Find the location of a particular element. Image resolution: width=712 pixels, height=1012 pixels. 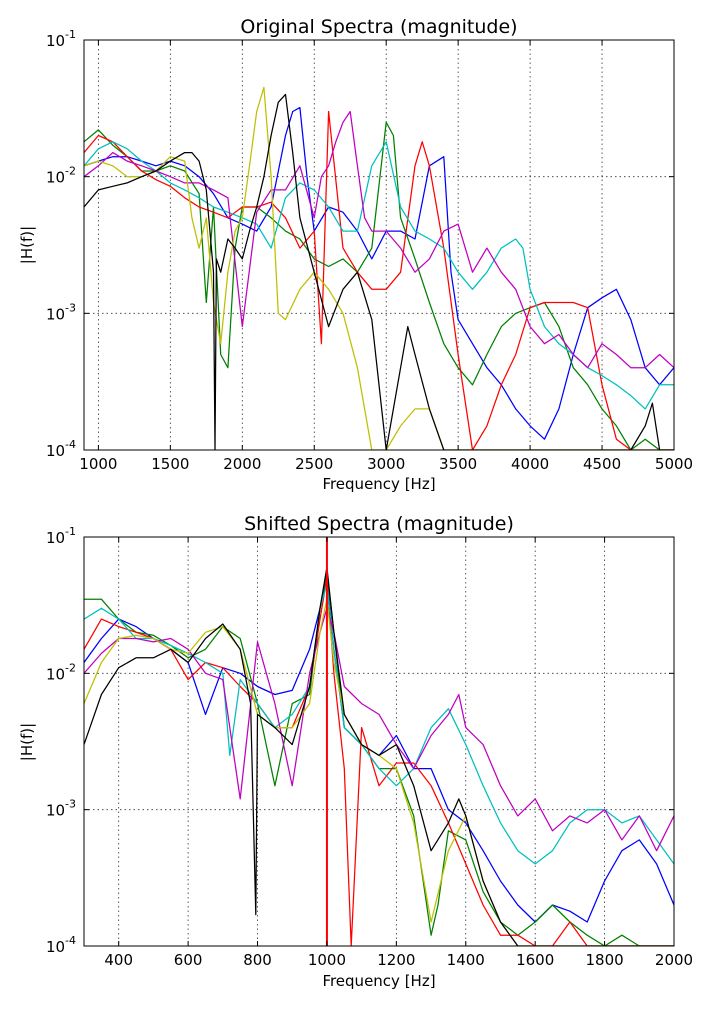

x-tick-label: 1200 is located at coordinates (396, 960).